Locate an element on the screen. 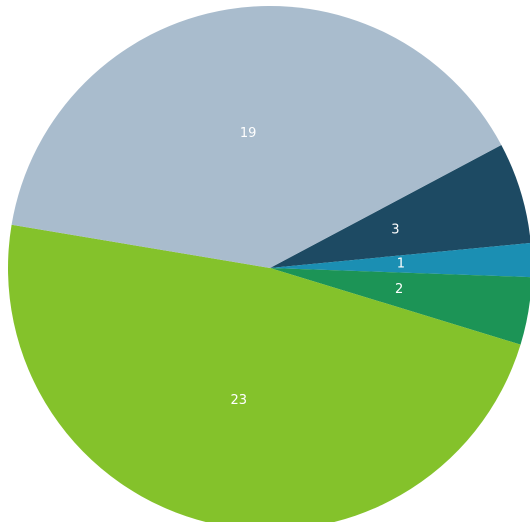  pie-slice-label-1: 1 is located at coordinates (401, 264).